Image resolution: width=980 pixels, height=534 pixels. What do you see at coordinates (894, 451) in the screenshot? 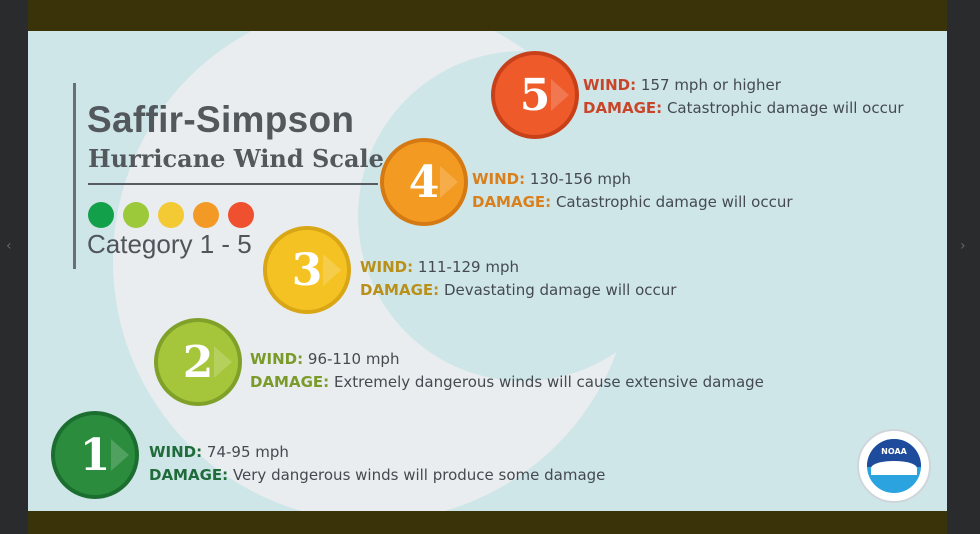
I see `logo-text: NOAA` at bounding box center [894, 451].